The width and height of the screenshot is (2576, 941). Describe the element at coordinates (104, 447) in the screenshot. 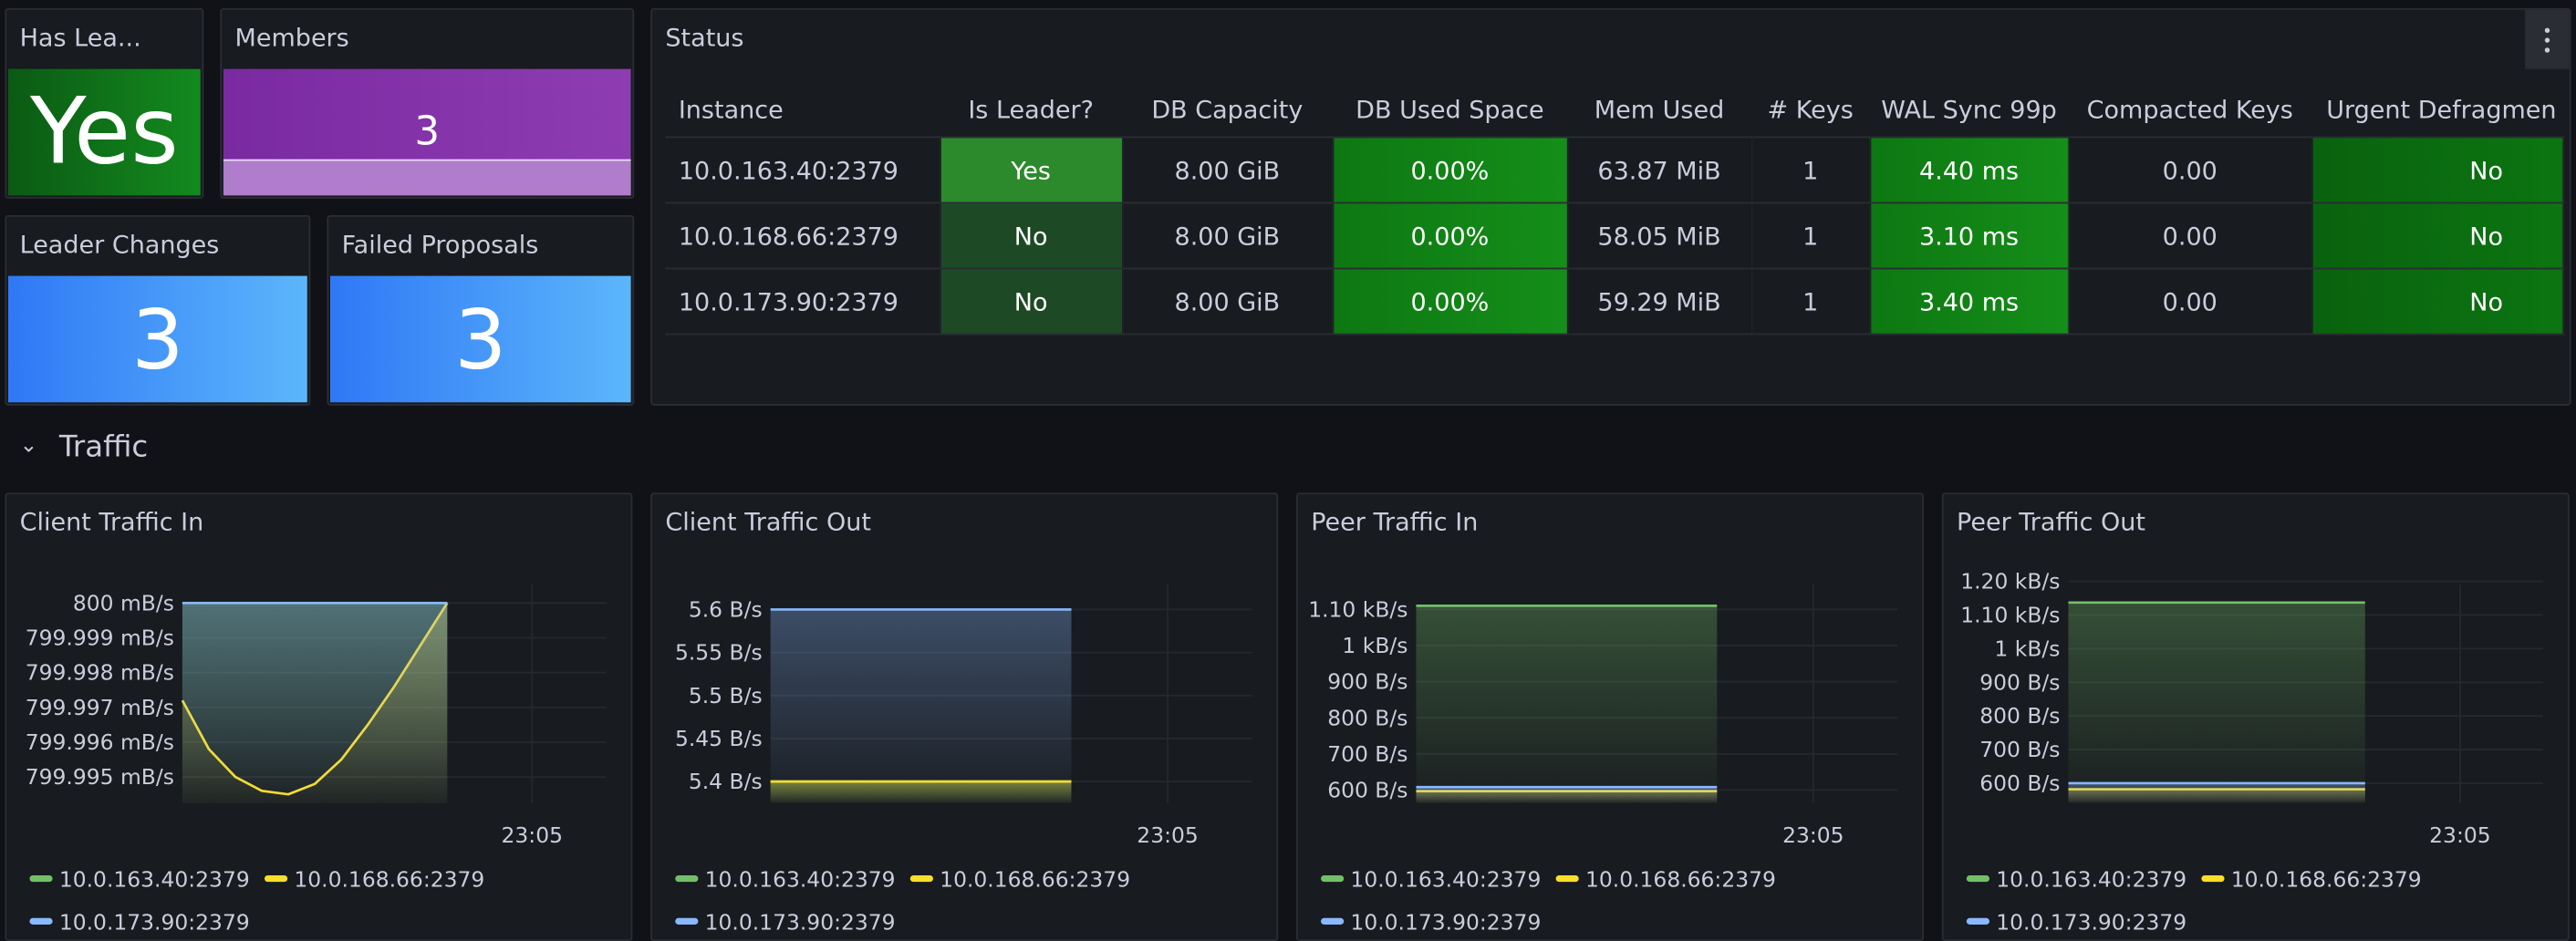

I see `row-title: Traffic` at that location.